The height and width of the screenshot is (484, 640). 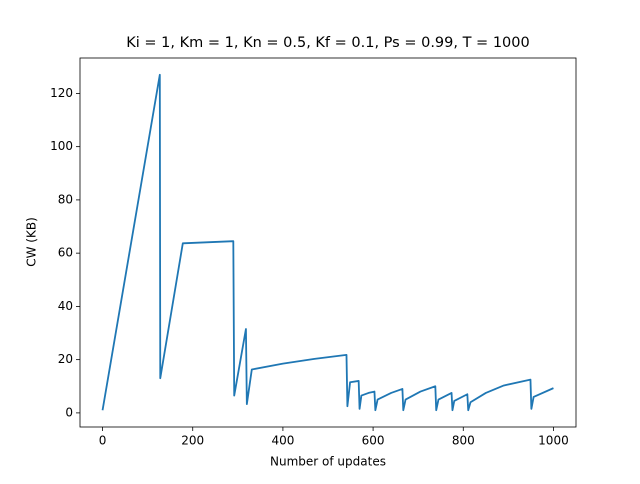 I want to click on y-tick-label: 80, so click(x=65, y=199).